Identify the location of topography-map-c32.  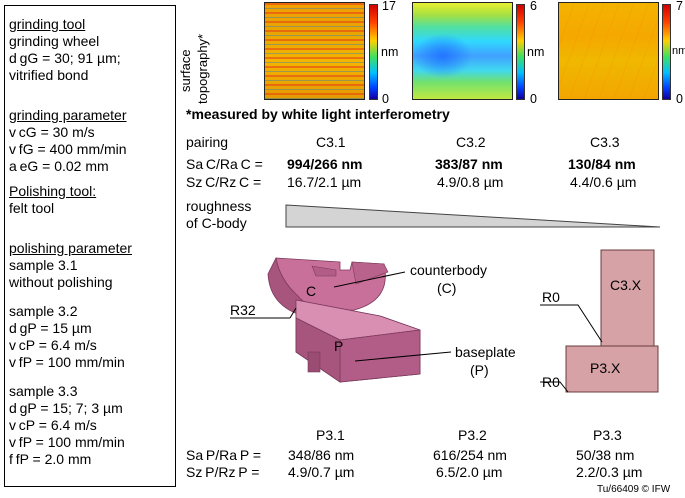
(462, 51).